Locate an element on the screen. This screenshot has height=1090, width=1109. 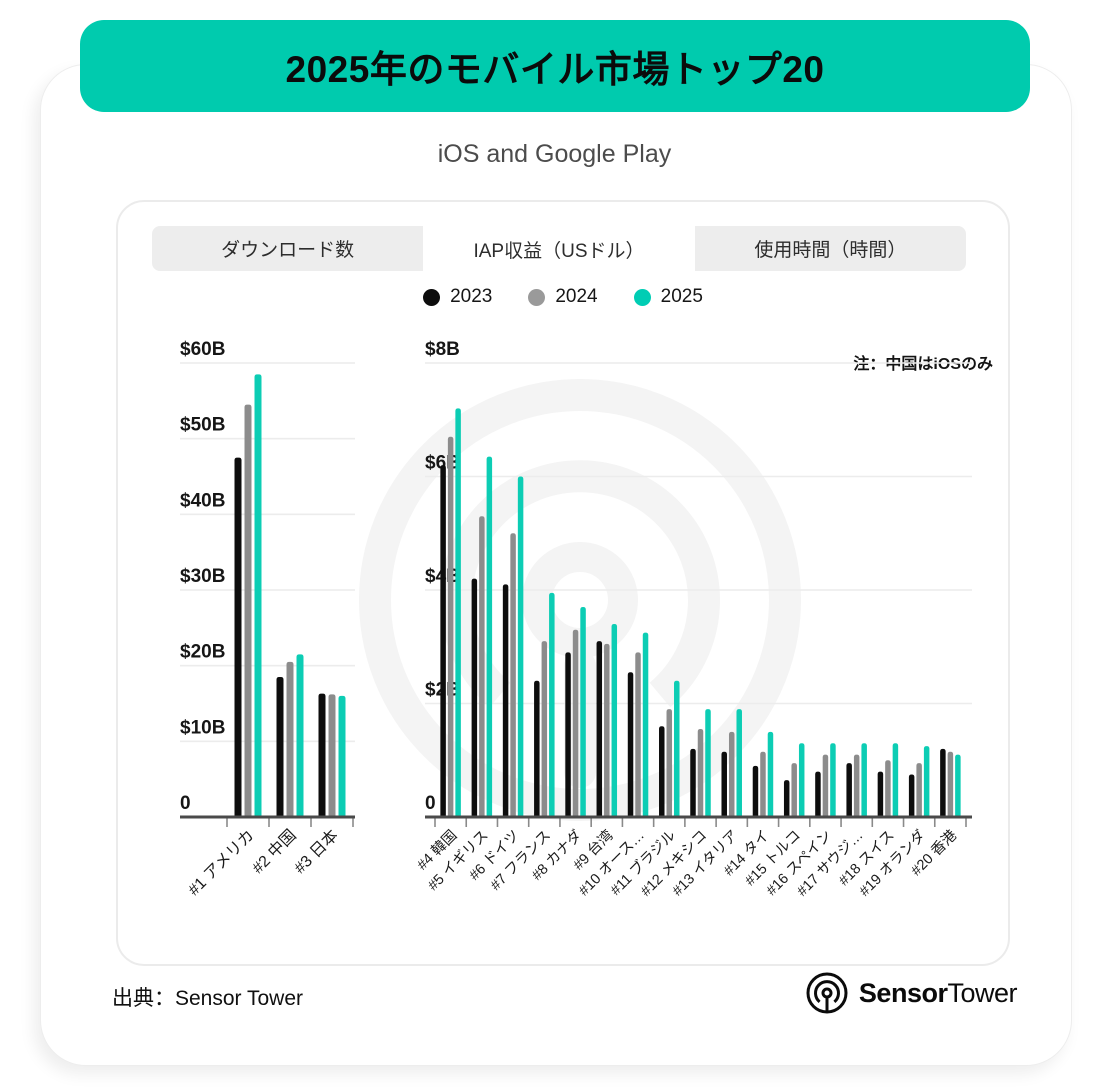
legend-item-2025: 2025 is located at coordinates (668, 297).